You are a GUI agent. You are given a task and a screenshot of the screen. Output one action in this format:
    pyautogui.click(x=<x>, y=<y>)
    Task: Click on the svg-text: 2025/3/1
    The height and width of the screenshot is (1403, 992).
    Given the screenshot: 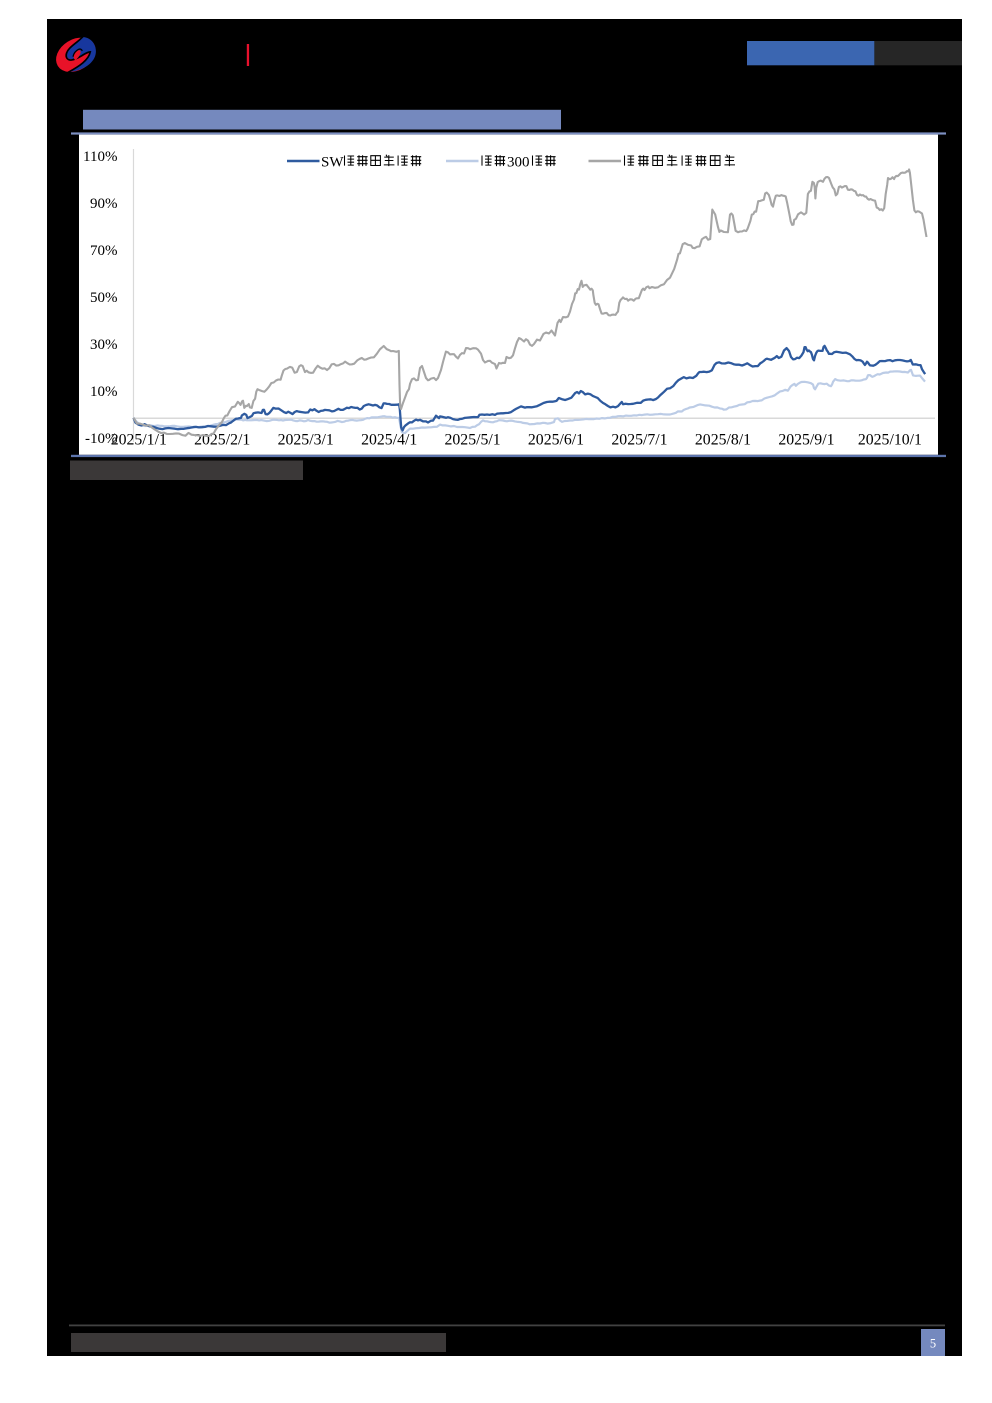 What is the action you would take?
    pyautogui.click(x=306, y=440)
    